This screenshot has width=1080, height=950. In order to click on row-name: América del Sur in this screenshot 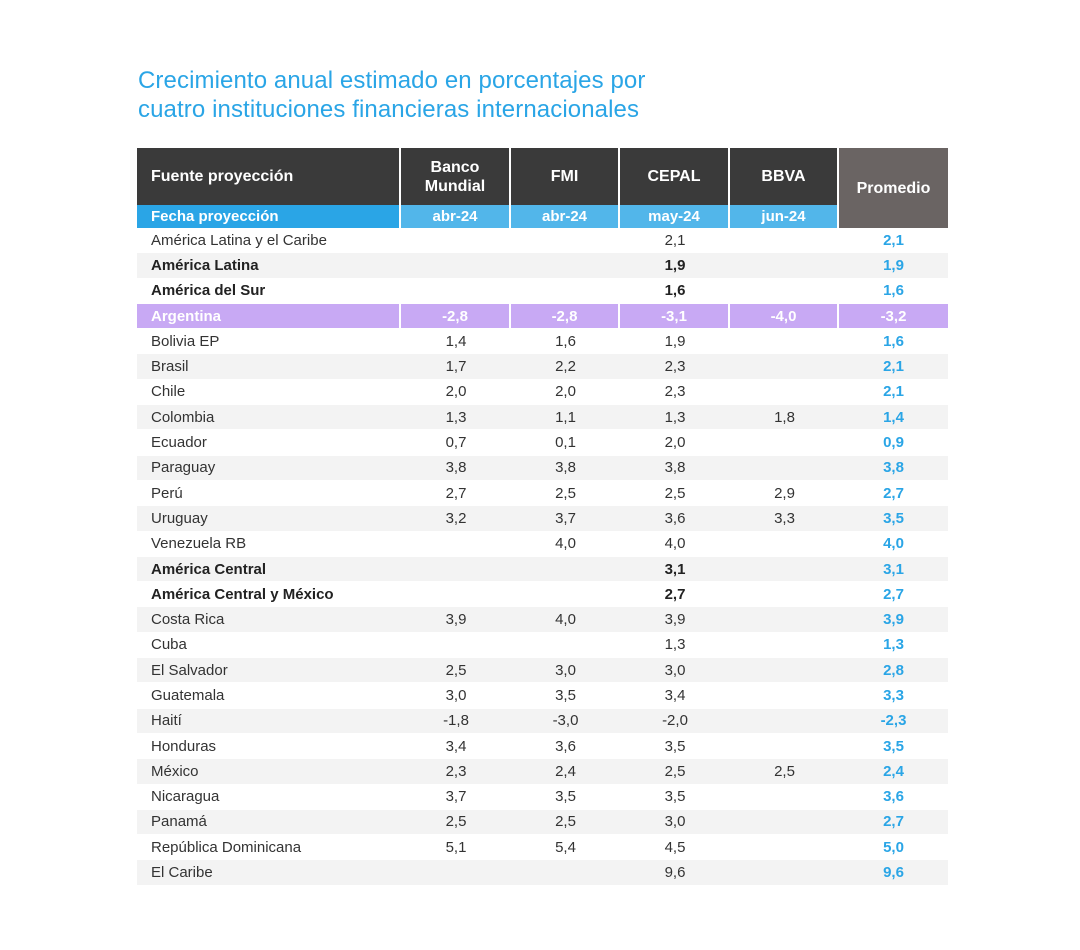, I will do `click(269, 291)`.